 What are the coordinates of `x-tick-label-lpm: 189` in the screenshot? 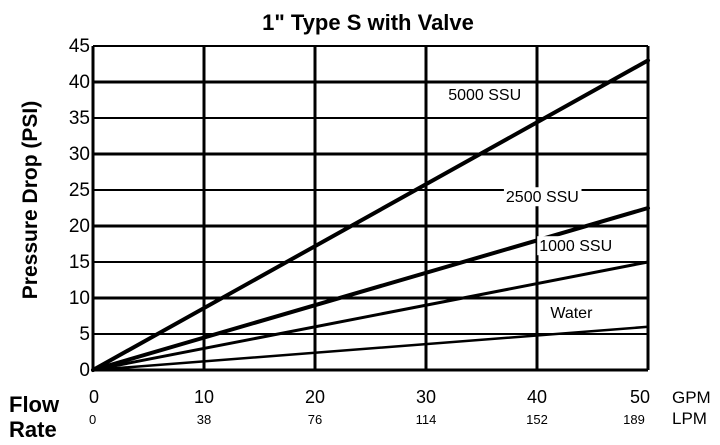 It's located at (634, 419).